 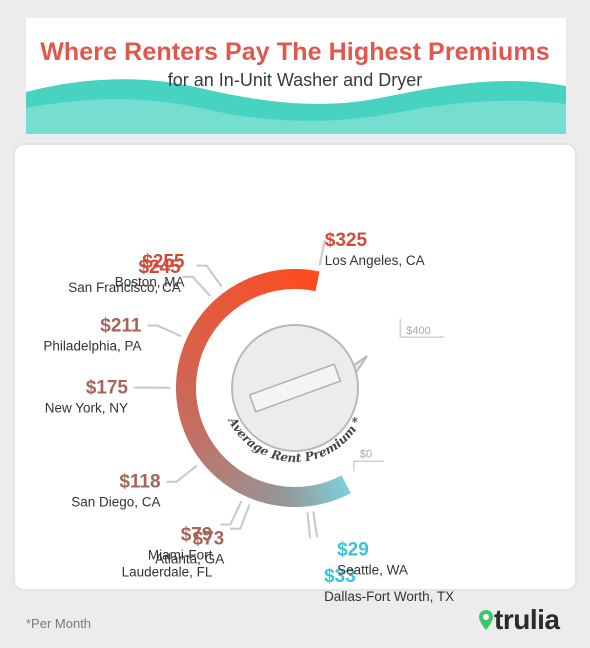 What do you see at coordinates (375, 260) in the screenshot?
I see `city-label: Los Angeles, CA` at bounding box center [375, 260].